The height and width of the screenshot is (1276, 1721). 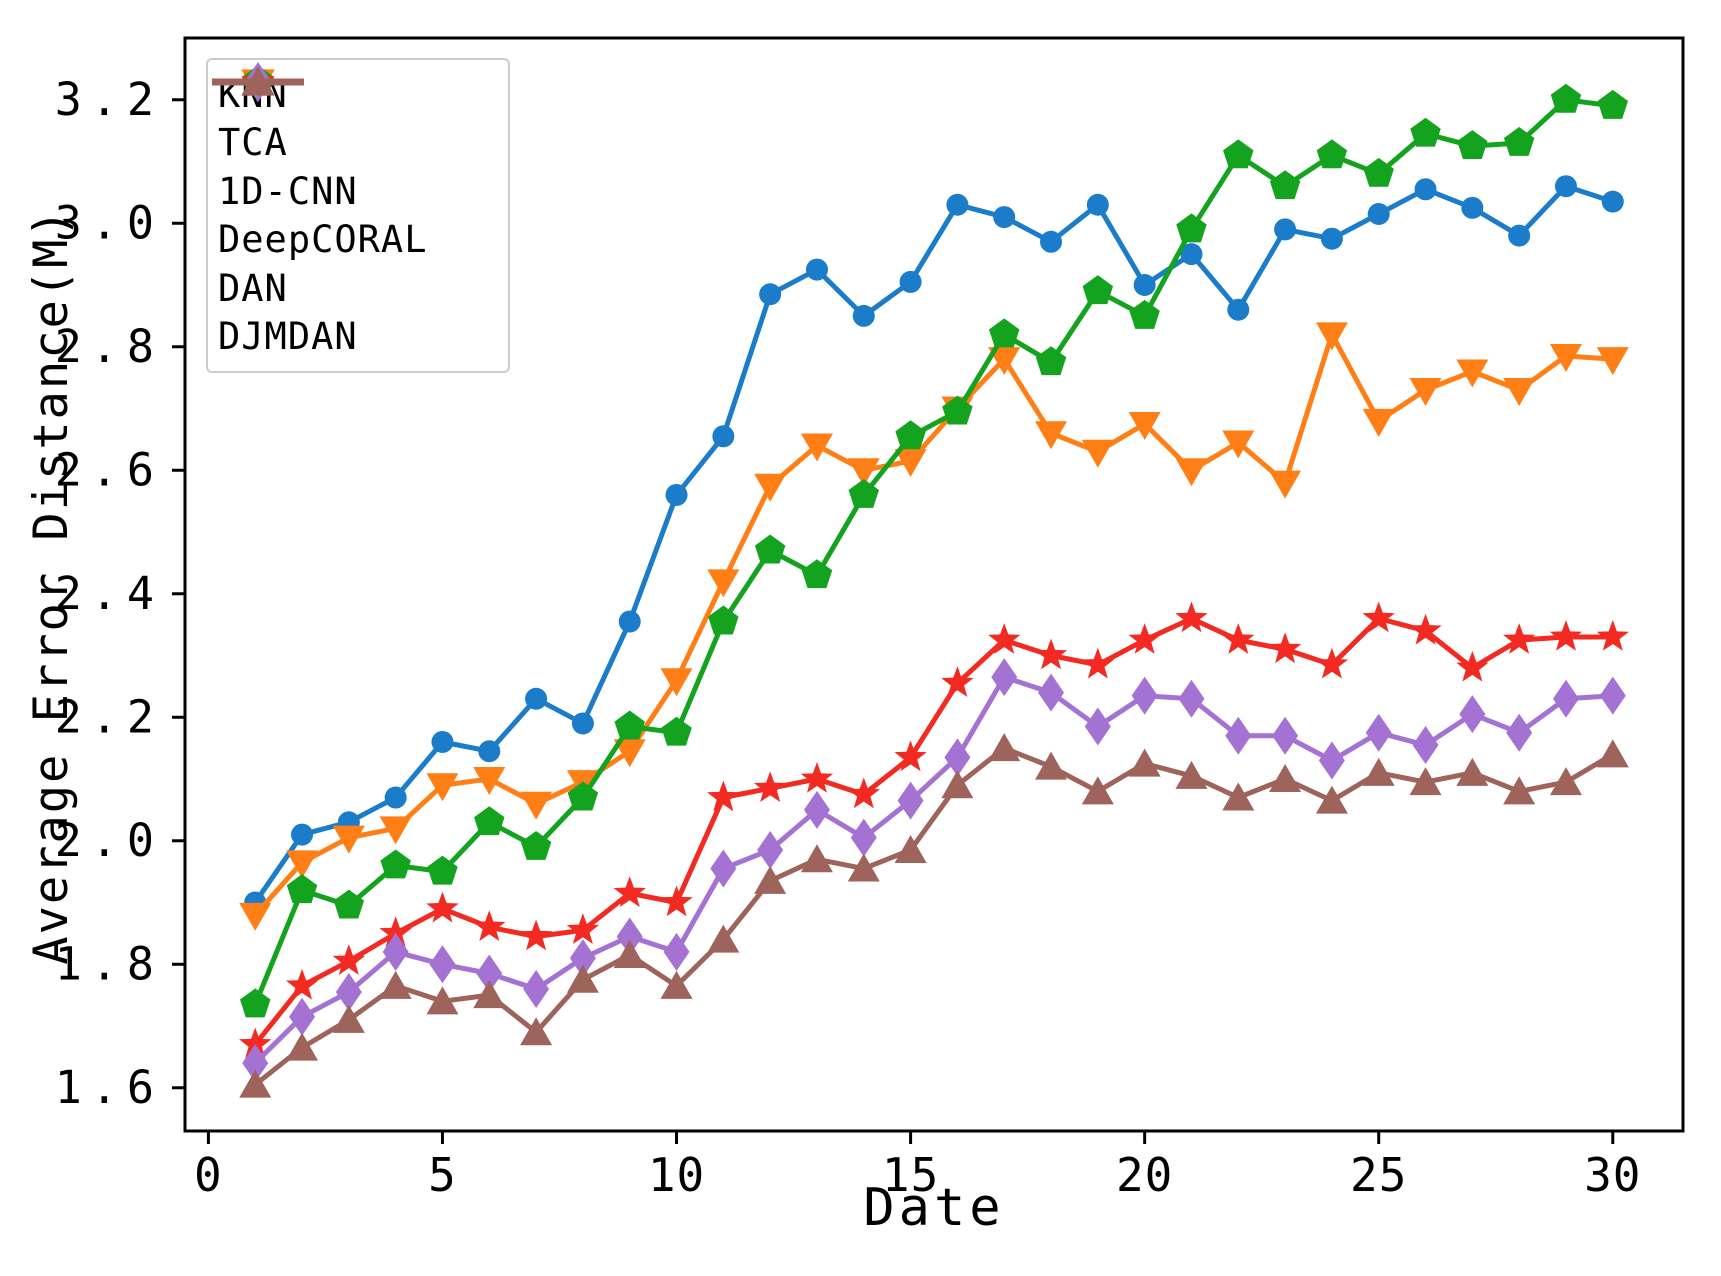 I want to click on y-axis: 1.6 1.8 2.0 2.2 2.4 2.6 2.8 3.0 3.2, so click(x=120, y=593).